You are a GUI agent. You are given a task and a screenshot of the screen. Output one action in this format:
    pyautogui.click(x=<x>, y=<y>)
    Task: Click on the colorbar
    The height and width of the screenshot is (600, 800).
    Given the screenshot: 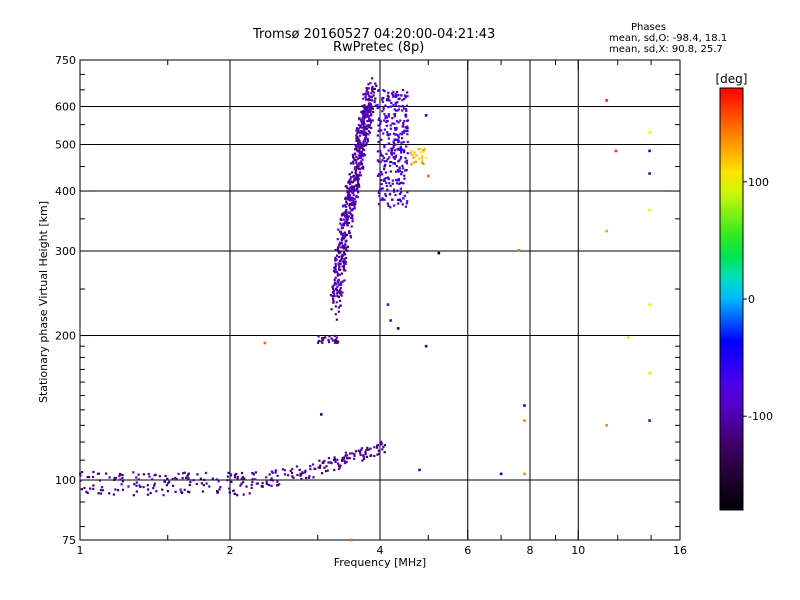 What is the action you would take?
    pyautogui.click(x=731, y=299)
    